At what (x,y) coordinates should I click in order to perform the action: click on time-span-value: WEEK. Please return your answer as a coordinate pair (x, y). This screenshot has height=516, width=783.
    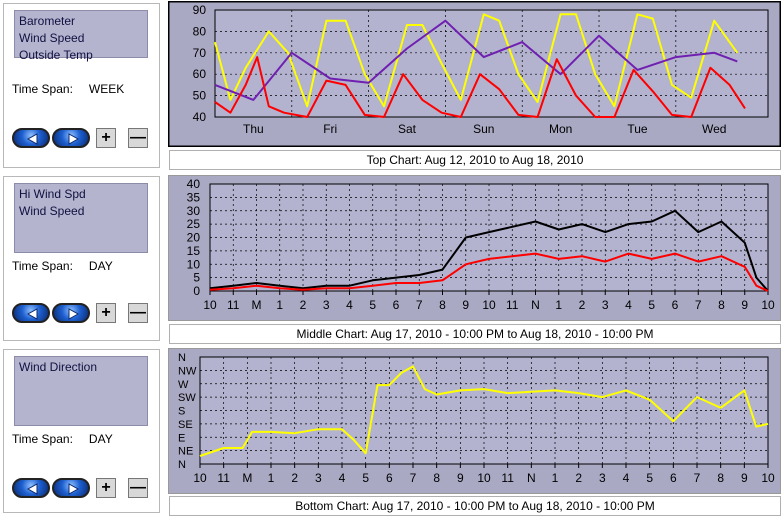
    Looking at the image, I should click on (106, 89).